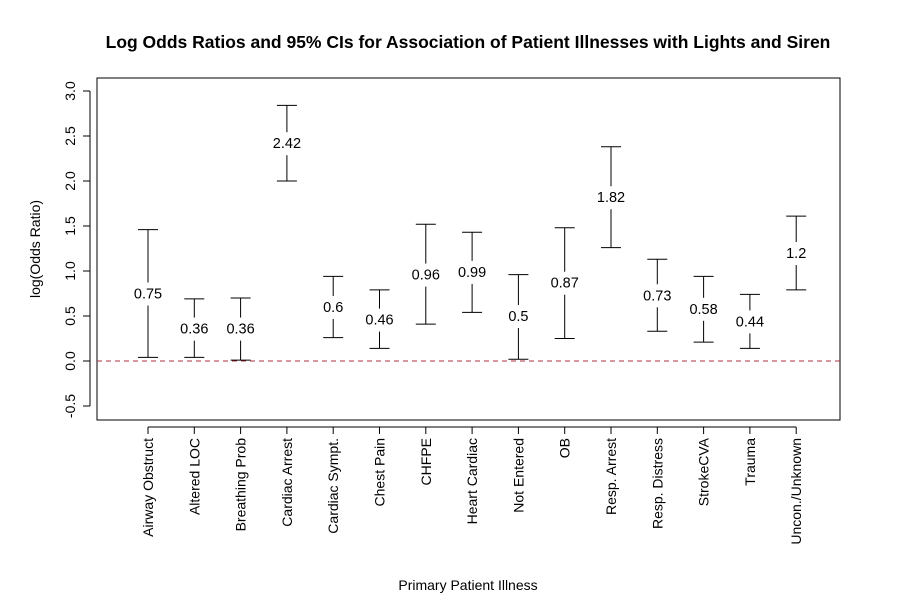 The height and width of the screenshot is (613, 900). I want to click on estimate-label: 2.42, so click(287, 144).